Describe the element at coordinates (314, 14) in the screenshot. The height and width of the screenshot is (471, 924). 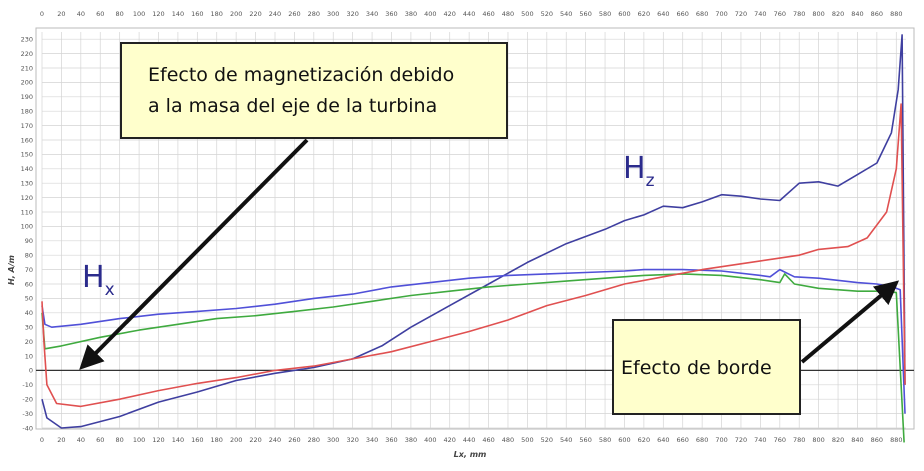
I see `x-tick-top-14: 280` at that location.